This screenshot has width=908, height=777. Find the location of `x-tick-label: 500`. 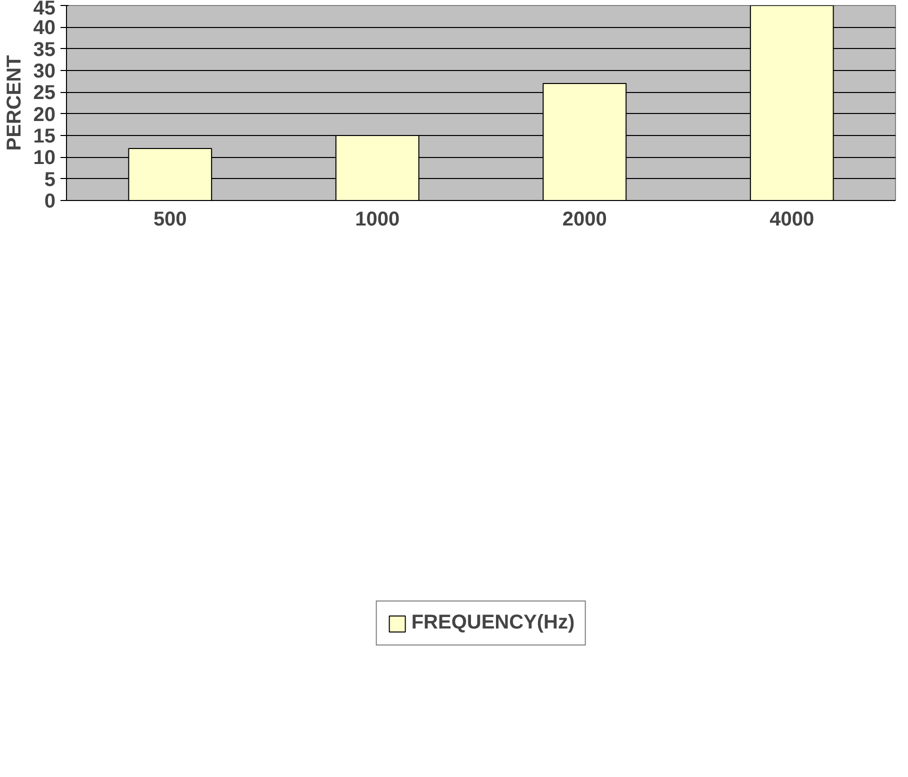

x-tick-label: 500 is located at coordinates (170, 219).